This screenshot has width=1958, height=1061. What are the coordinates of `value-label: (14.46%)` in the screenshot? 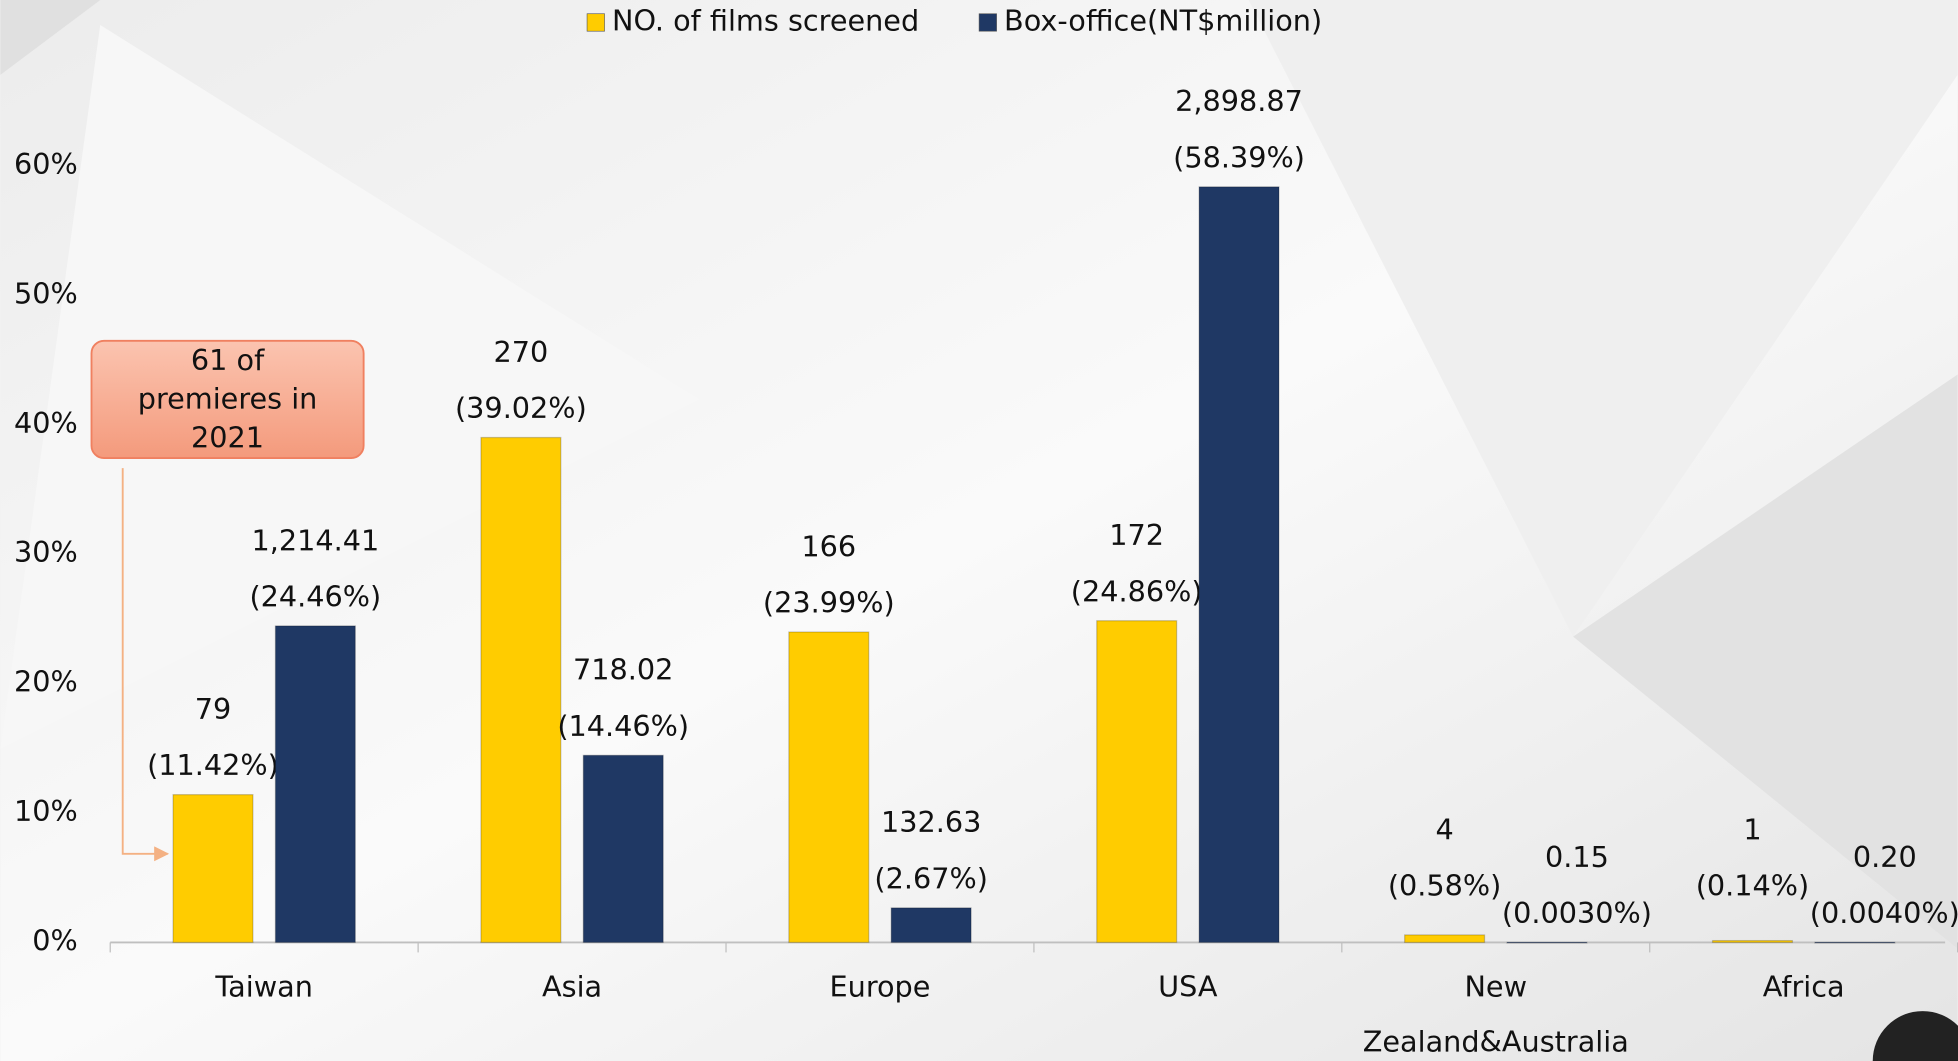 It's located at (623, 726).